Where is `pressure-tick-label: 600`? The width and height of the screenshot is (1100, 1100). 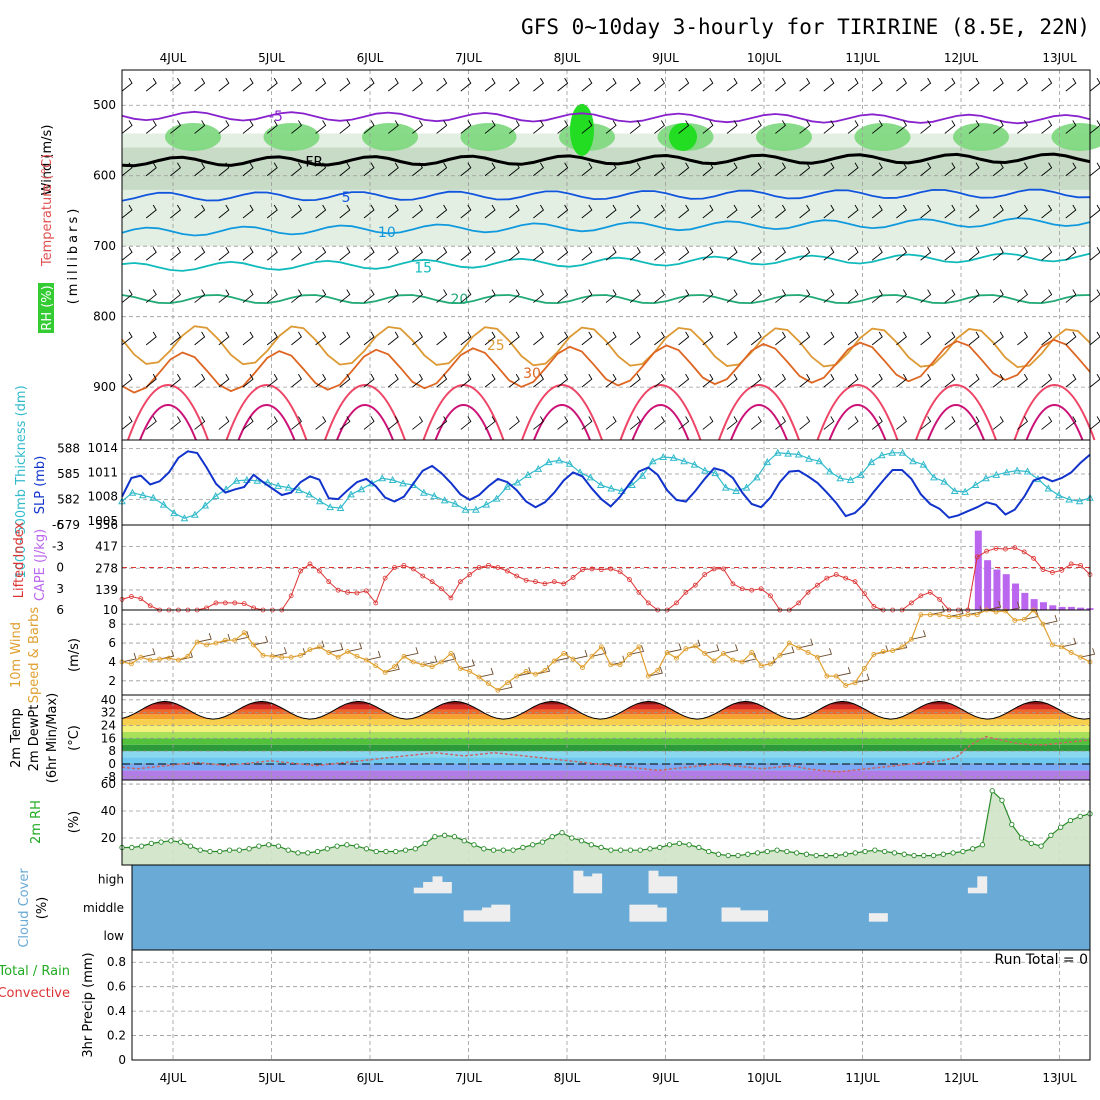 pressure-tick-label: 600 is located at coordinates (104, 176).